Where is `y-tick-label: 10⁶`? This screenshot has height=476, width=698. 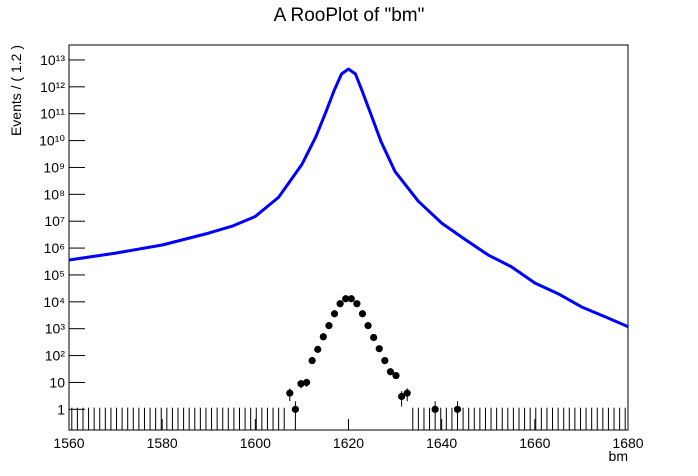 y-tick-label: 10⁶ is located at coordinates (54, 248).